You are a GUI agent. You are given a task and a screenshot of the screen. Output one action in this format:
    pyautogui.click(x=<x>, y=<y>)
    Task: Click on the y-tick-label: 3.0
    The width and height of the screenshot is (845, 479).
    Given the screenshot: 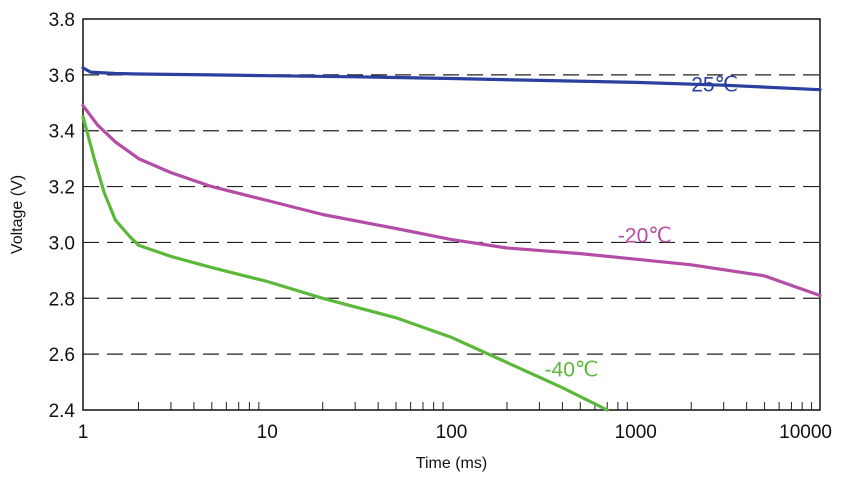 What is the action you would take?
    pyautogui.click(x=62, y=243)
    